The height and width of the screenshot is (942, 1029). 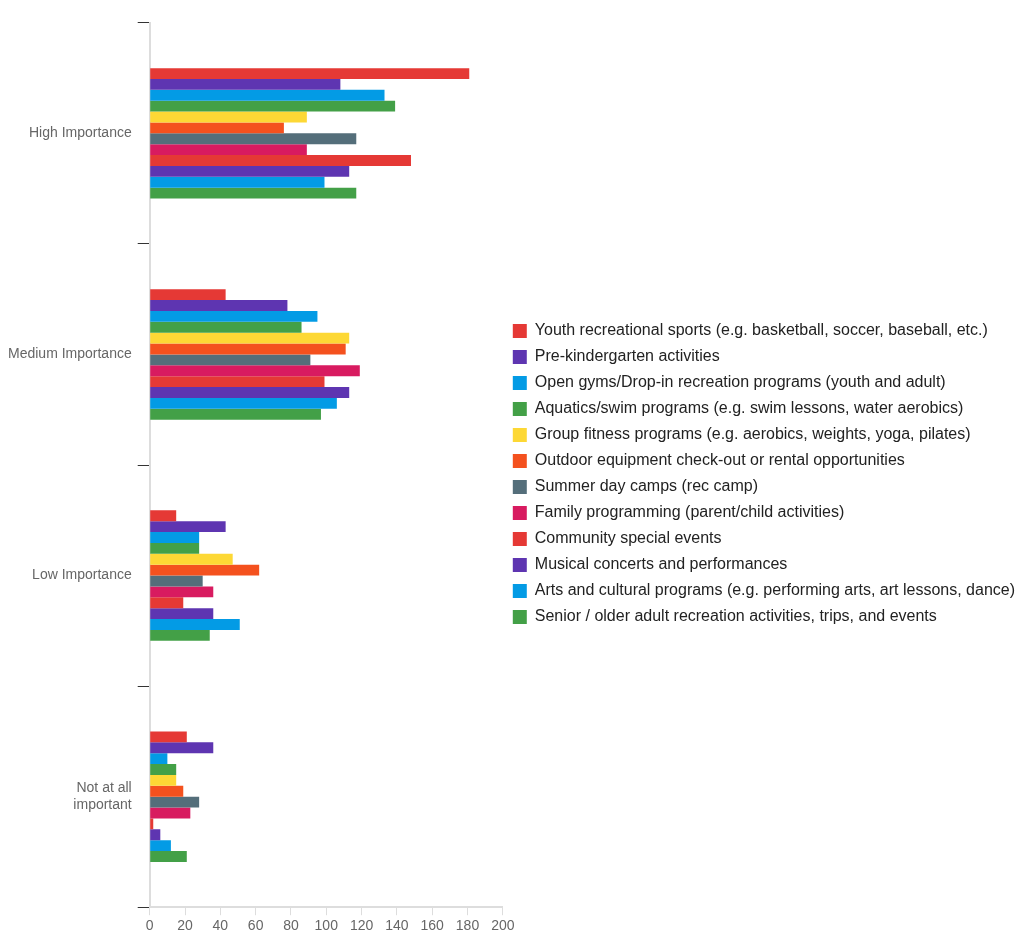 What do you see at coordinates (503, 925) in the screenshot?
I see `x-tick-label: 200` at bounding box center [503, 925].